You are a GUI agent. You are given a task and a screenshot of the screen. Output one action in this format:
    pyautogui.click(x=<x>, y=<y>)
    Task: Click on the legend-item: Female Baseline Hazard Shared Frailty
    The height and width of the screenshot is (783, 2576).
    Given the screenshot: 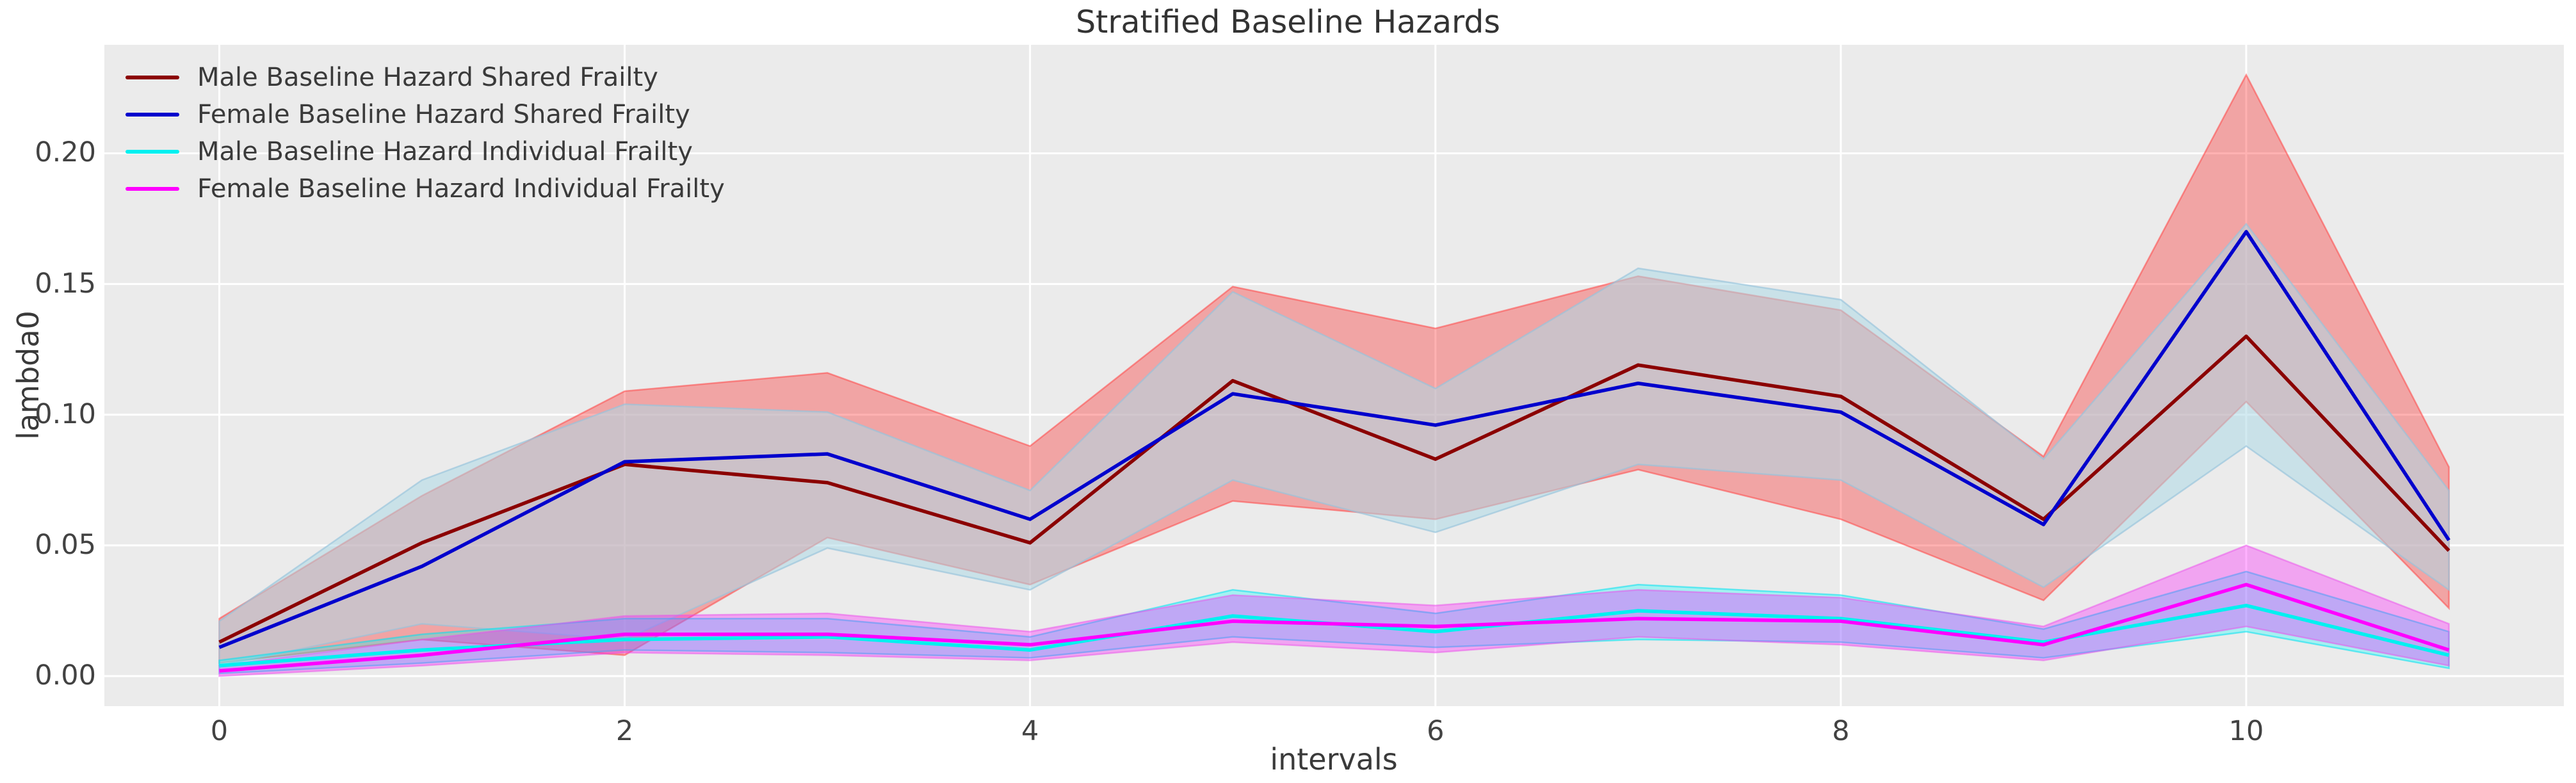 What is the action you would take?
    pyautogui.click(x=425, y=114)
    